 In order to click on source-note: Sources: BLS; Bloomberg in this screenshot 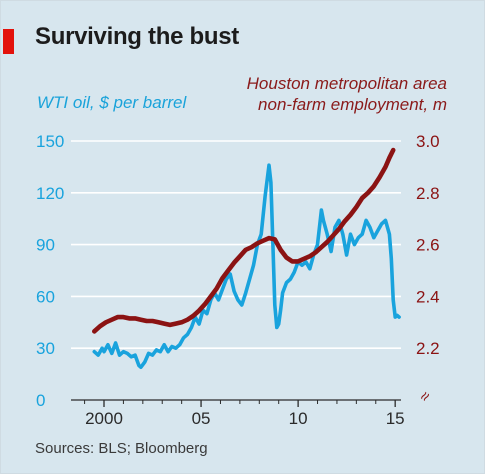, I will do `click(121, 448)`.